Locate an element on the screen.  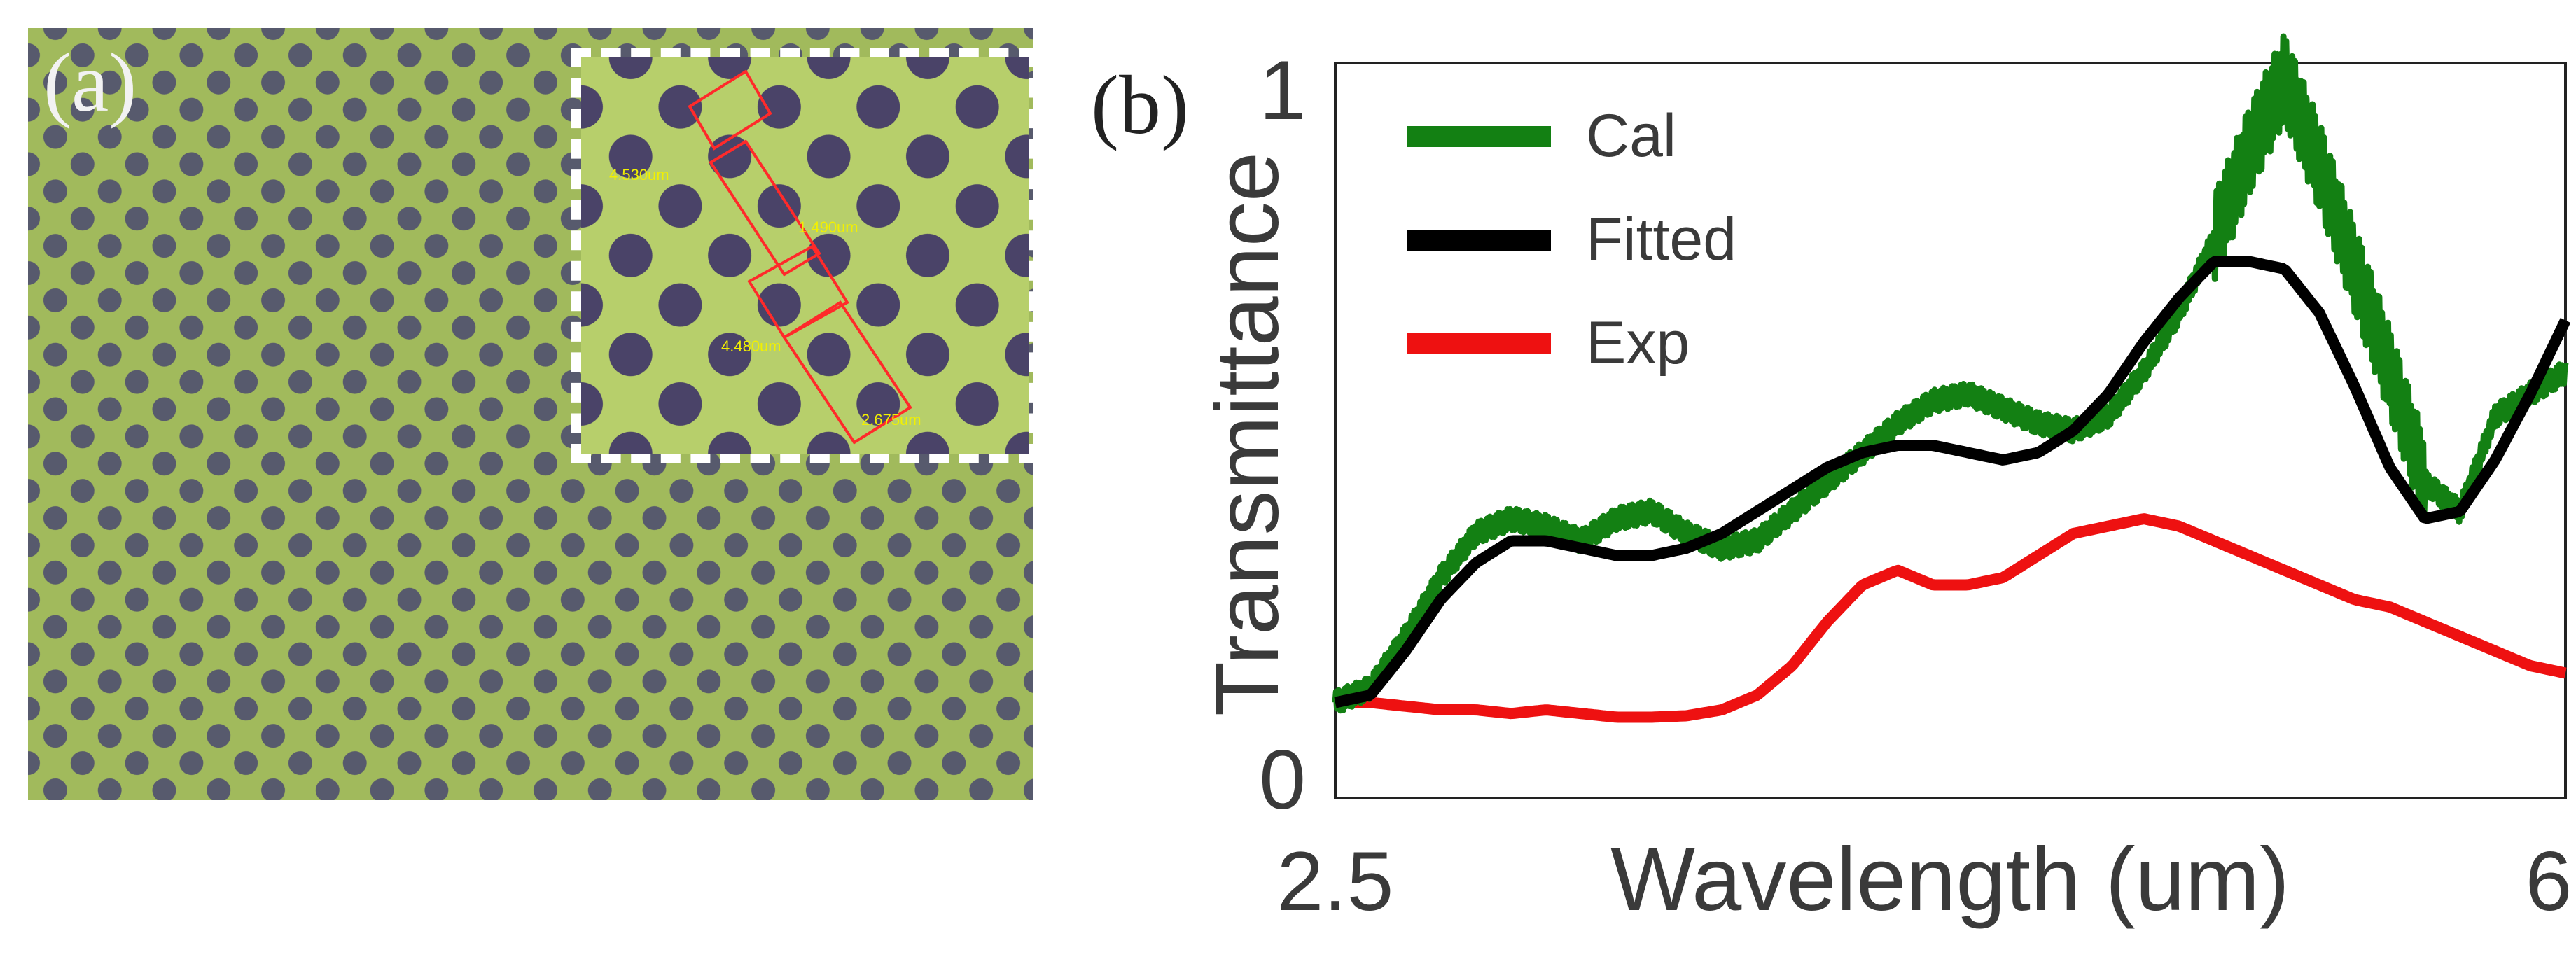
panel-b-label: (b) is located at coordinates (1140, 104).